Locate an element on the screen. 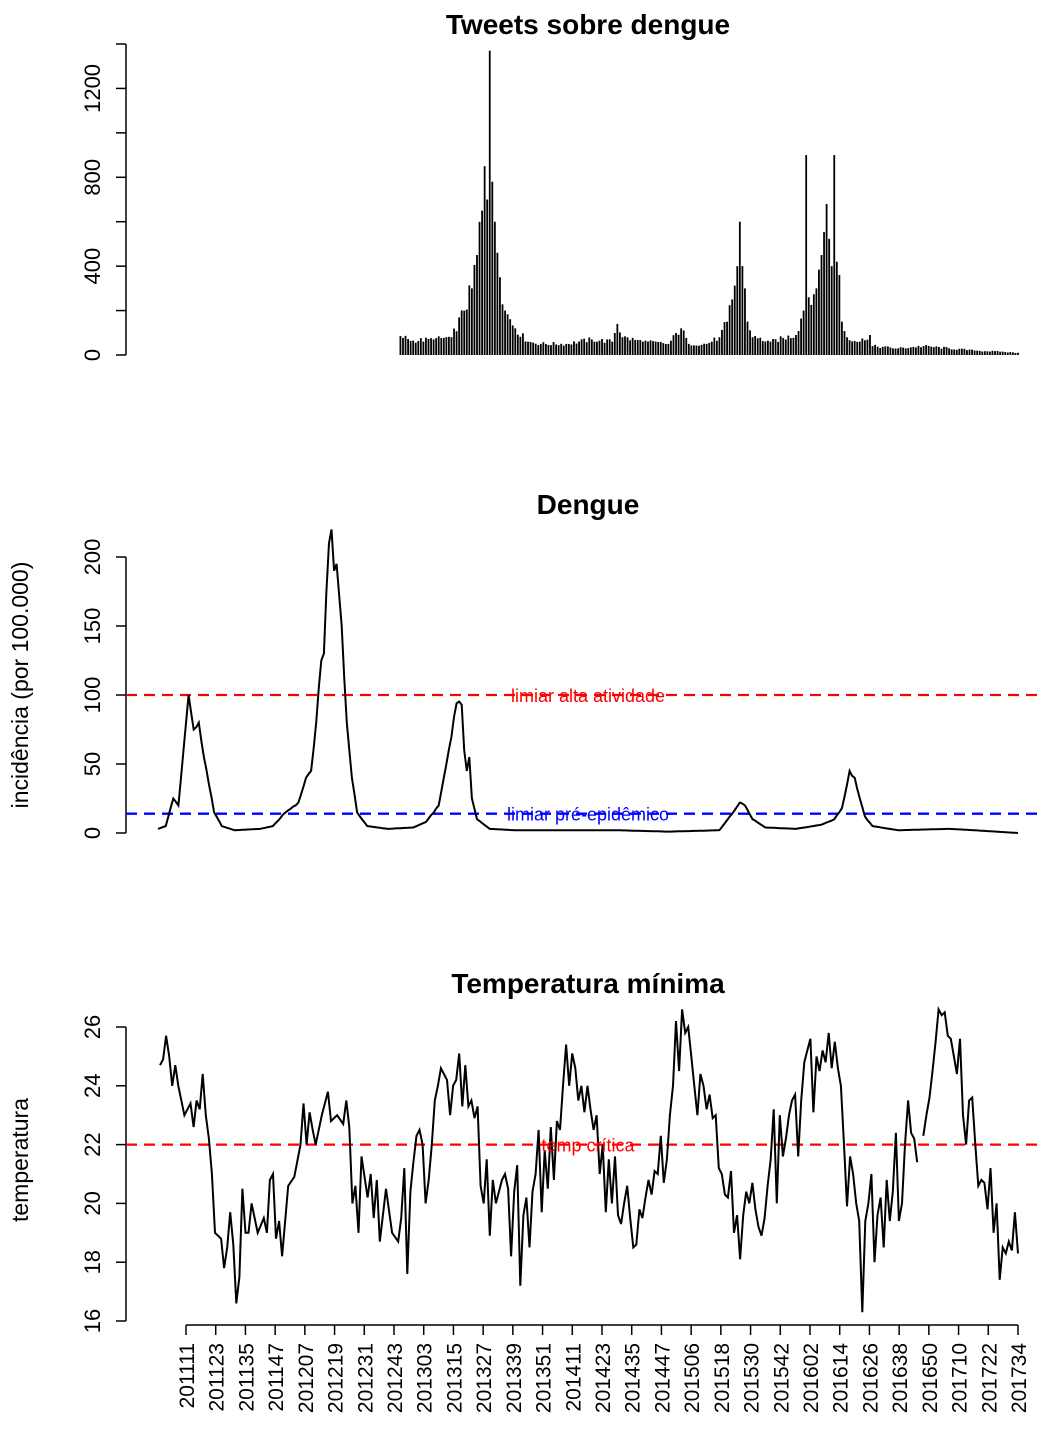 This screenshot has width=1044, height=1437. tweets-y-ticks: 0 400 800 1200 is located at coordinates (103, 202).